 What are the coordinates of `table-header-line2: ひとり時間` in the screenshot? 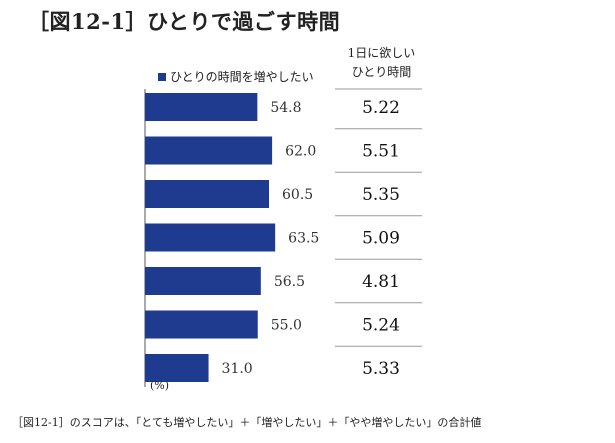 It's located at (381, 72).